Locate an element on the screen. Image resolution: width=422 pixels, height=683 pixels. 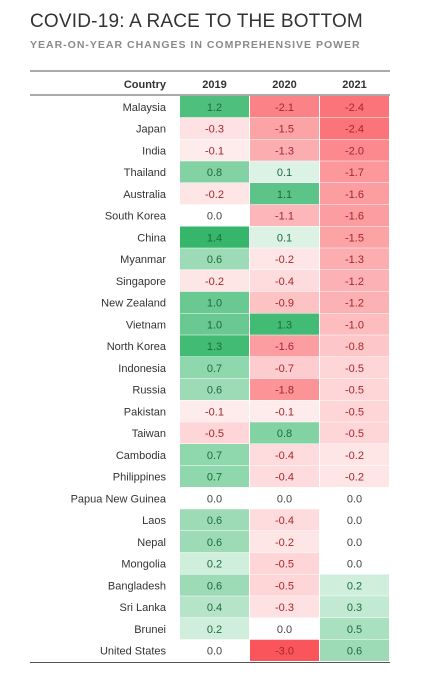
cell-value-label: 0.1 is located at coordinates (284, 238).